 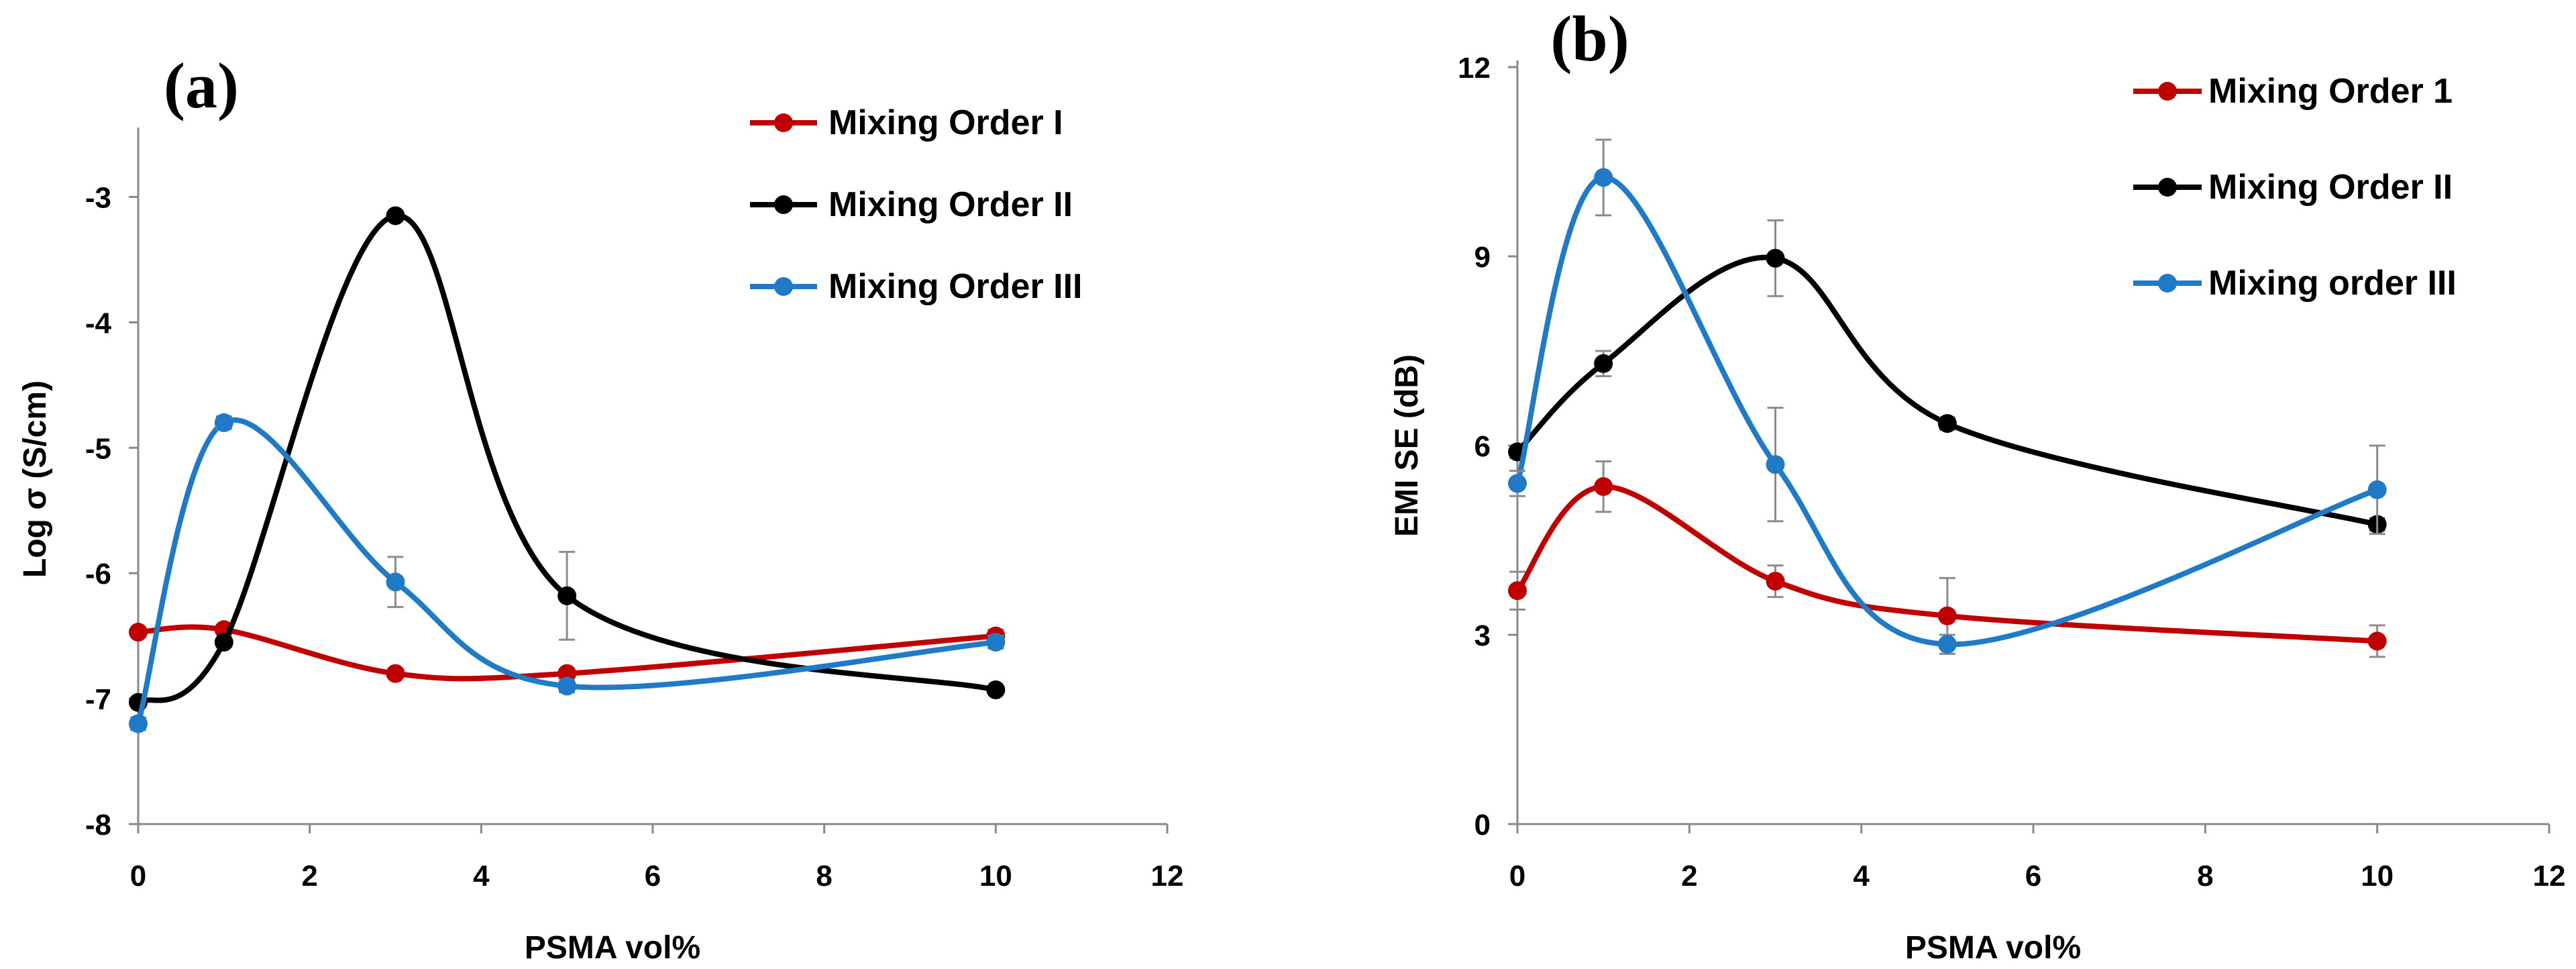 What do you see at coordinates (2332, 283) in the screenshot?
I see `legend-label: Mixing order III` at bounding box center [2332, 283].